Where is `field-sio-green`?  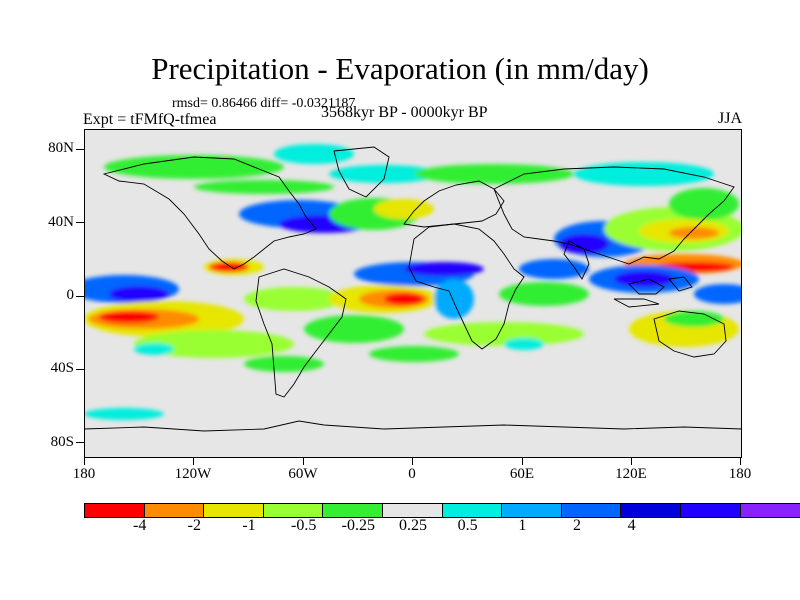 field-sio-green is located at coordinates (504, 334).